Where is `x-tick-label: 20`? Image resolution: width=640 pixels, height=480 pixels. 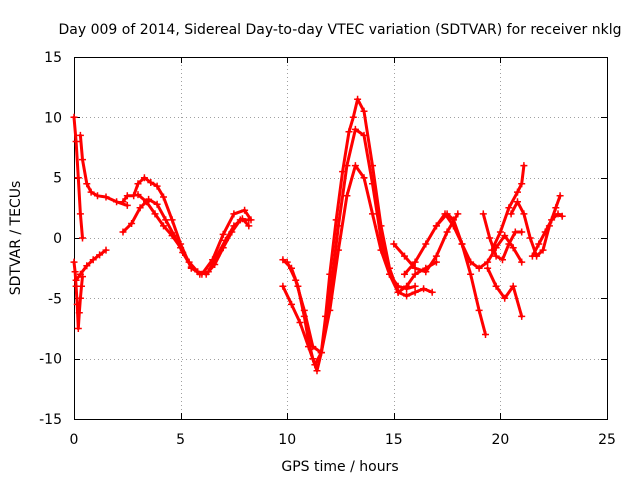
x-tick-label: 20 is located at coordinates (500, 440).